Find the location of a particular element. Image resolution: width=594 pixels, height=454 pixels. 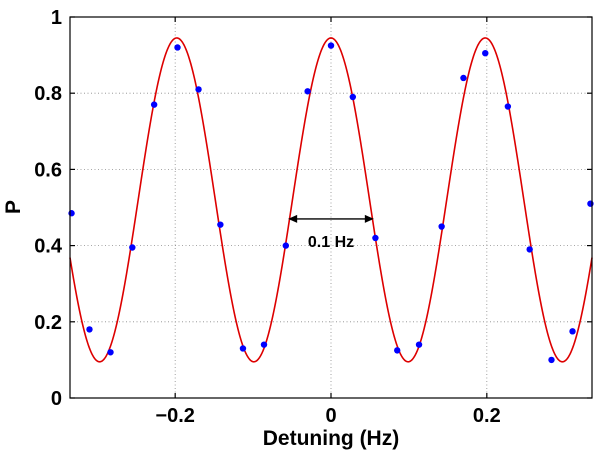

annotation-label: 0.1 Hz is located at coordinates (331, 242).